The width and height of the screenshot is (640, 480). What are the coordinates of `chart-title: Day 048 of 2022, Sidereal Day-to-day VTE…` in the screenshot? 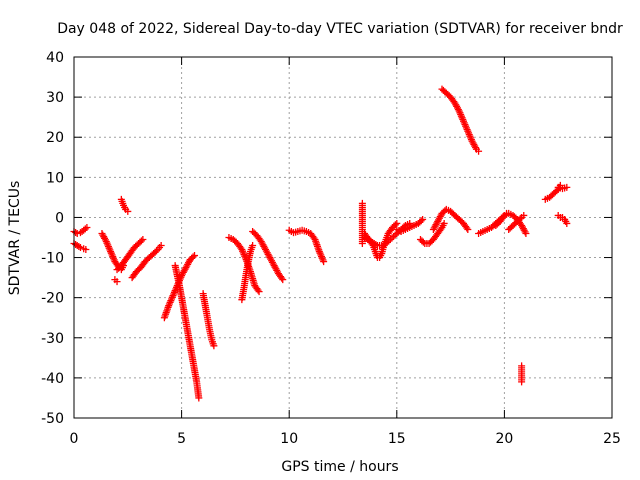 It's located at (340, 29).